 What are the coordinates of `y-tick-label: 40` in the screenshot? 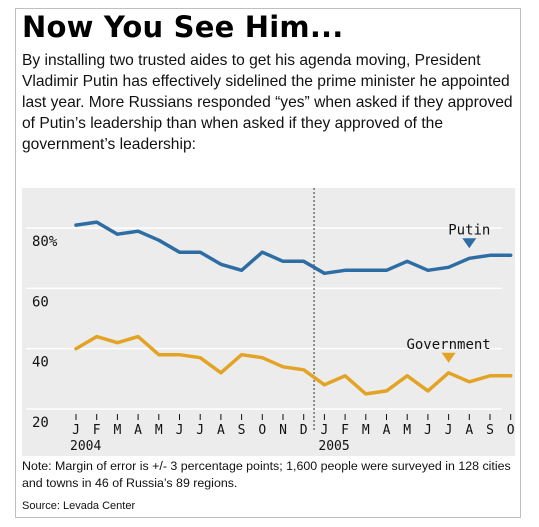 It's located at (40, 363).